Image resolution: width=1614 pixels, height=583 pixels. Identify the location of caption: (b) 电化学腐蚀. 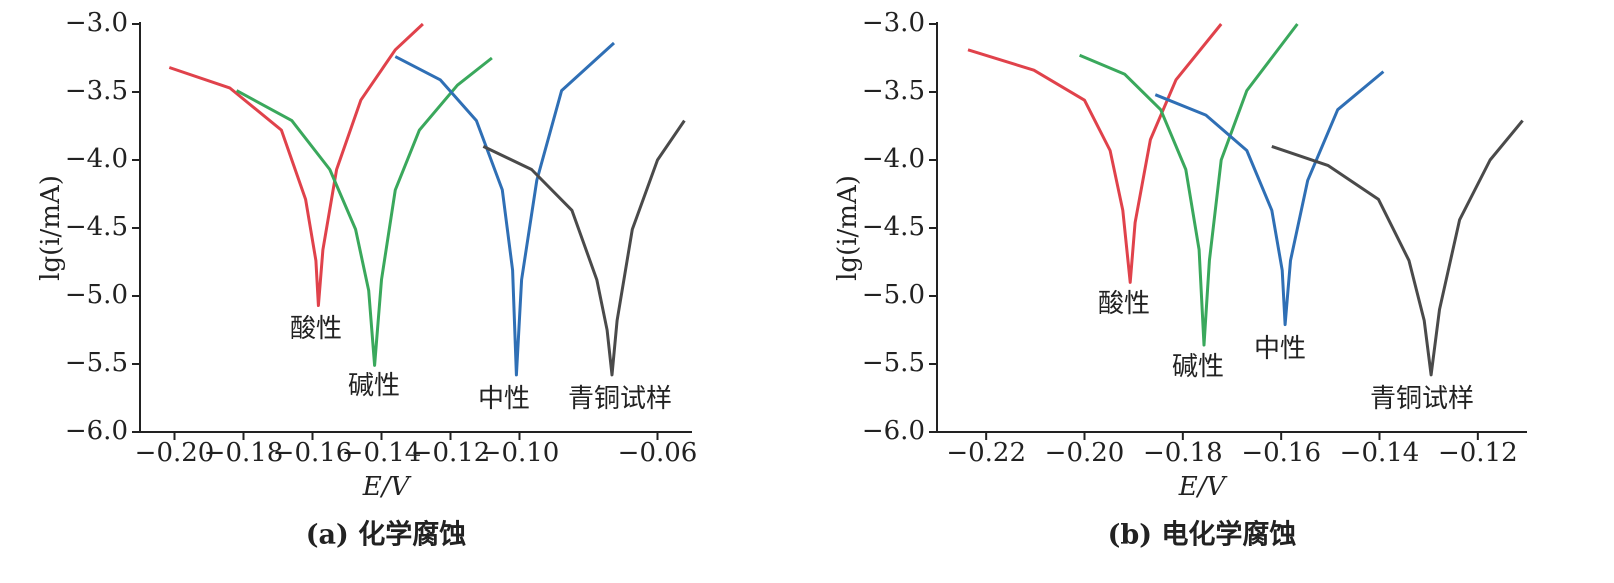
(1202, 535).